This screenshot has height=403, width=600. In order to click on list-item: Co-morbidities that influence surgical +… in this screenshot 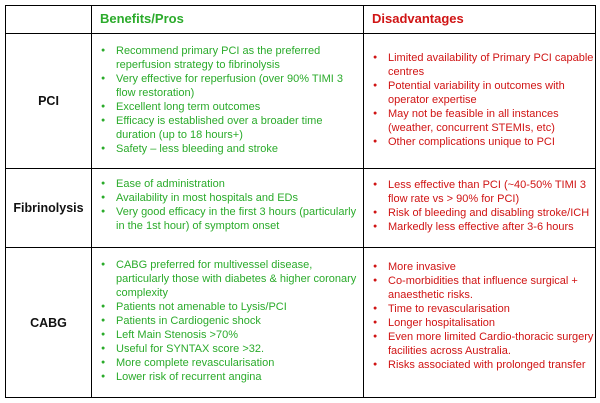, I will do `click(479, 288)`.